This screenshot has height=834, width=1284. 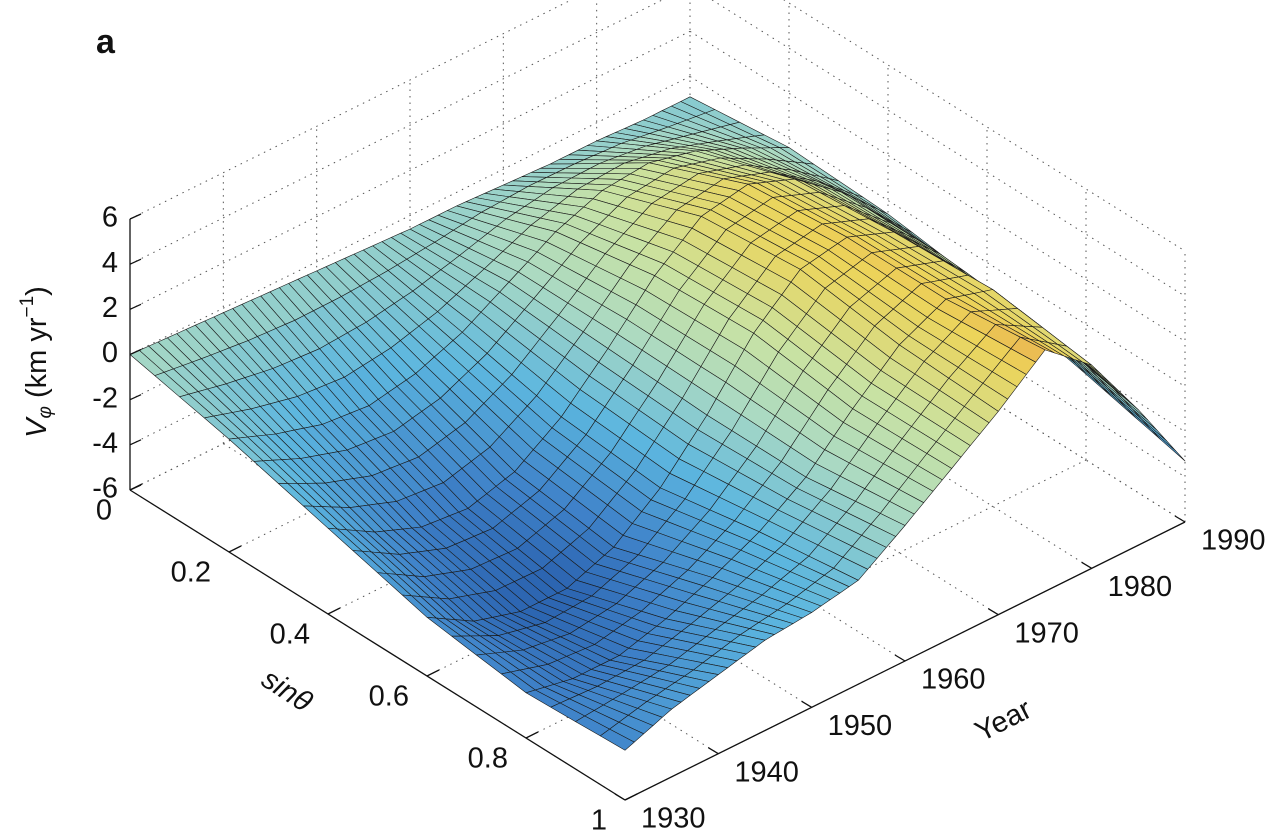 What do you see at coordinates (488, 759) in the screenshot?
I see `x-tick-label: 0.8` at bounding box center [488, 759].